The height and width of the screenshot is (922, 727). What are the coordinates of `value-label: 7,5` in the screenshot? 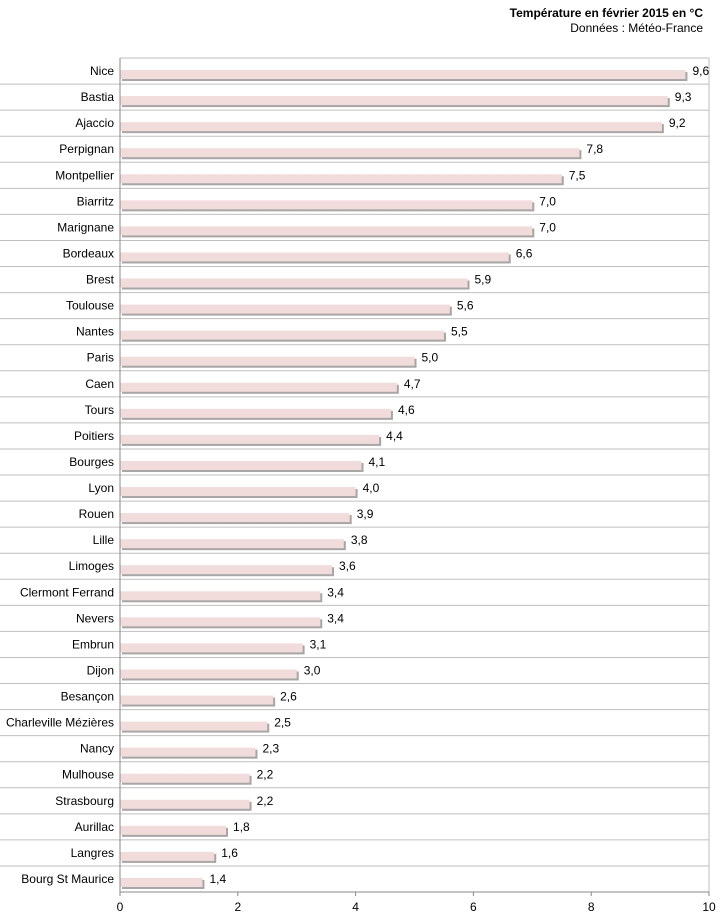 It's located at (577, 175).